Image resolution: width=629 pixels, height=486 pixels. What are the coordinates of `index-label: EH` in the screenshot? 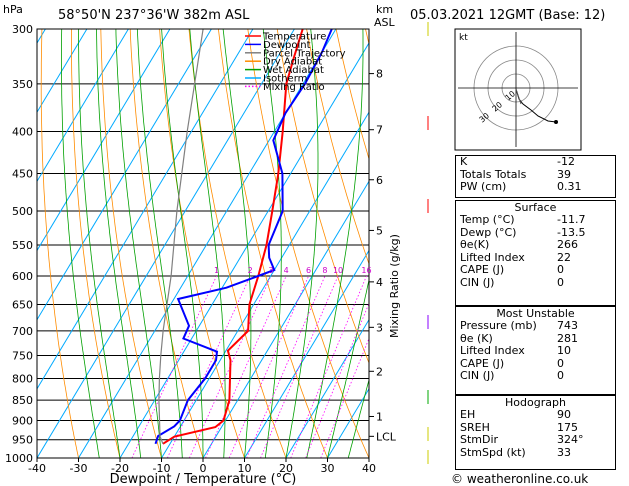 It's located at (468, 414).